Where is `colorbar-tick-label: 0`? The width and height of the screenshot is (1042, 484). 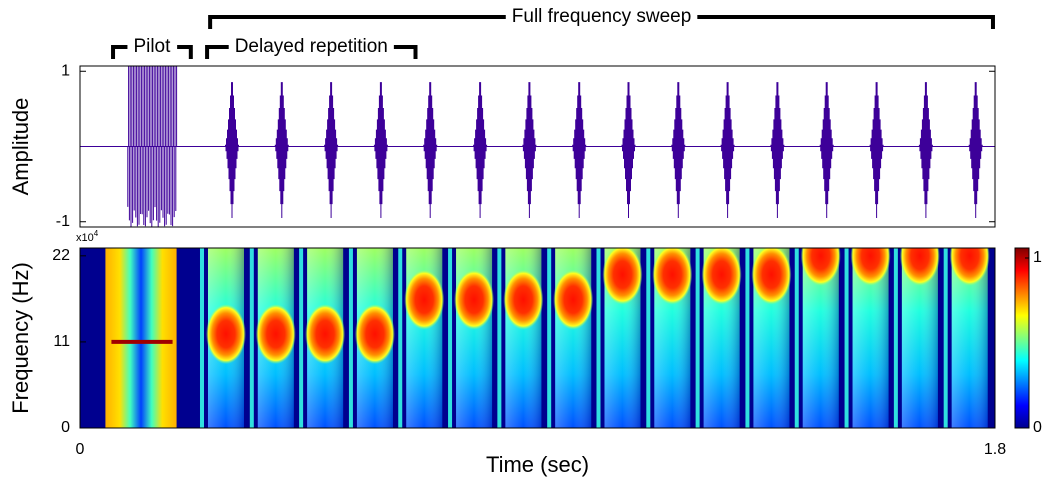
colorbar-tick-label: 0 is located at coordinates (1037, 427).